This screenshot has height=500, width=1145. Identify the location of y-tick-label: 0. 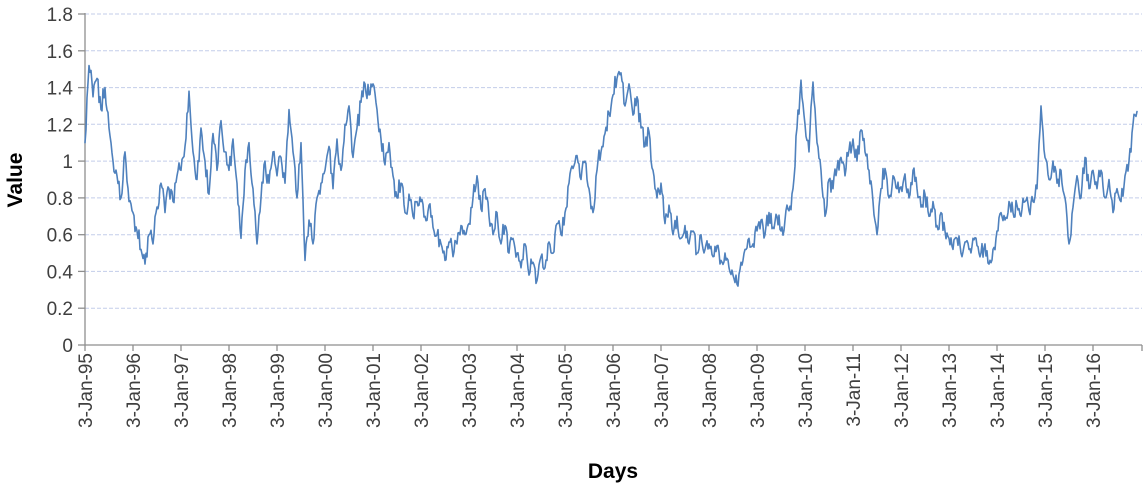
(67, 346).